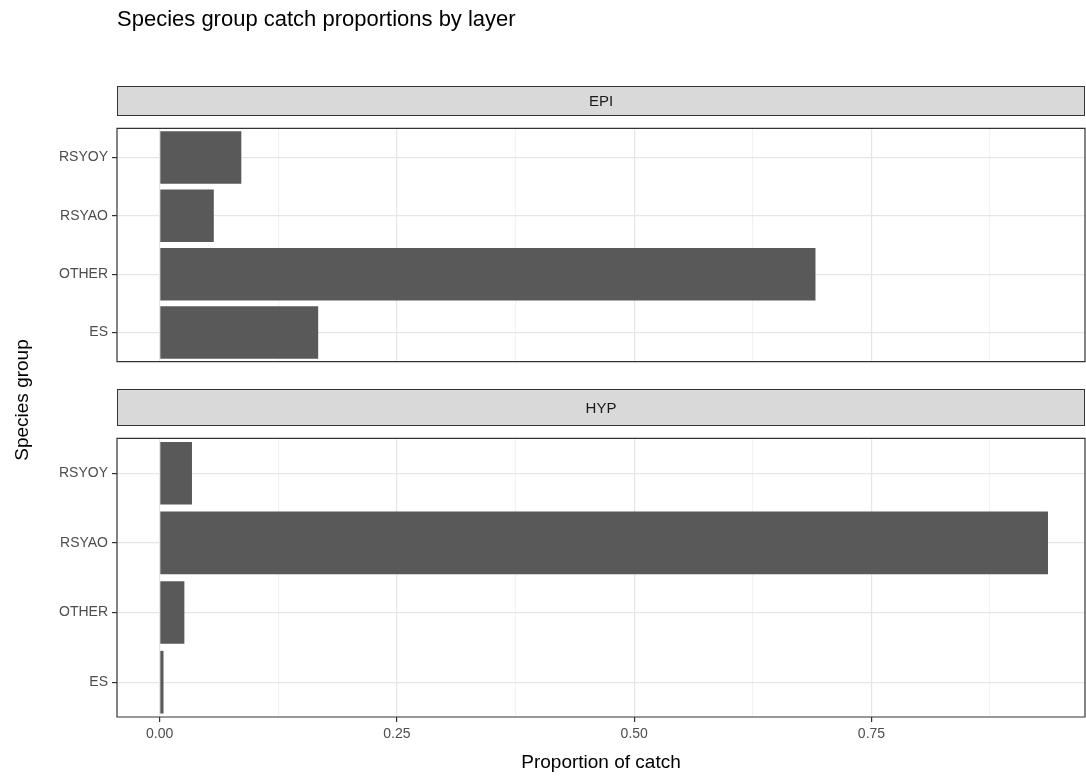 The height and width of the screenshot is (778, 1086). Describe the element at coordinates (601, 761) in the screenshot. I see `x-axis-title: Proportion of catch` at that location.